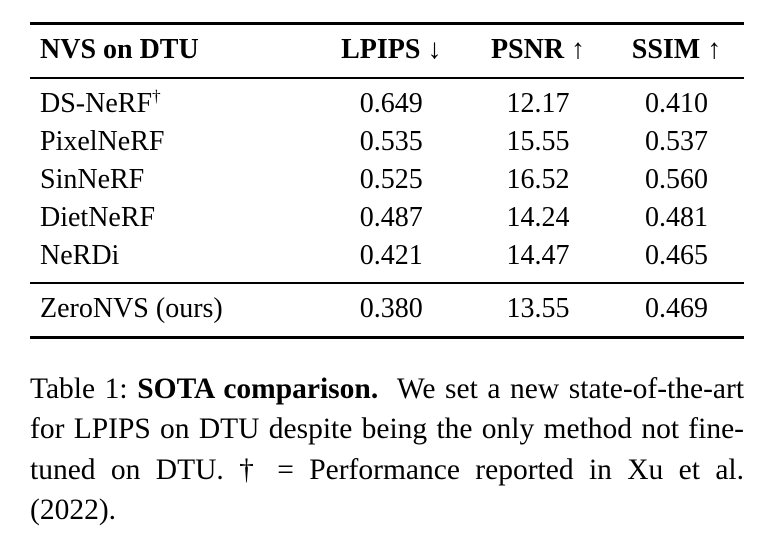  Describe the element at coordinates (79, 389) in the screenshot. I see `caption-label: Table 1:` at that location.